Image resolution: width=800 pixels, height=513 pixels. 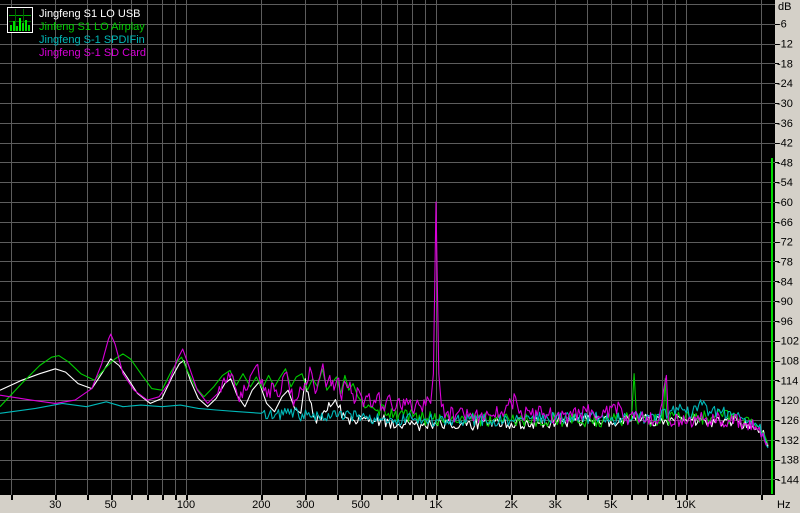 What do you see at coordinates (788, 342) in the screenshot?
I see `y-tick-label: -102` at bounding box center [788, 342].